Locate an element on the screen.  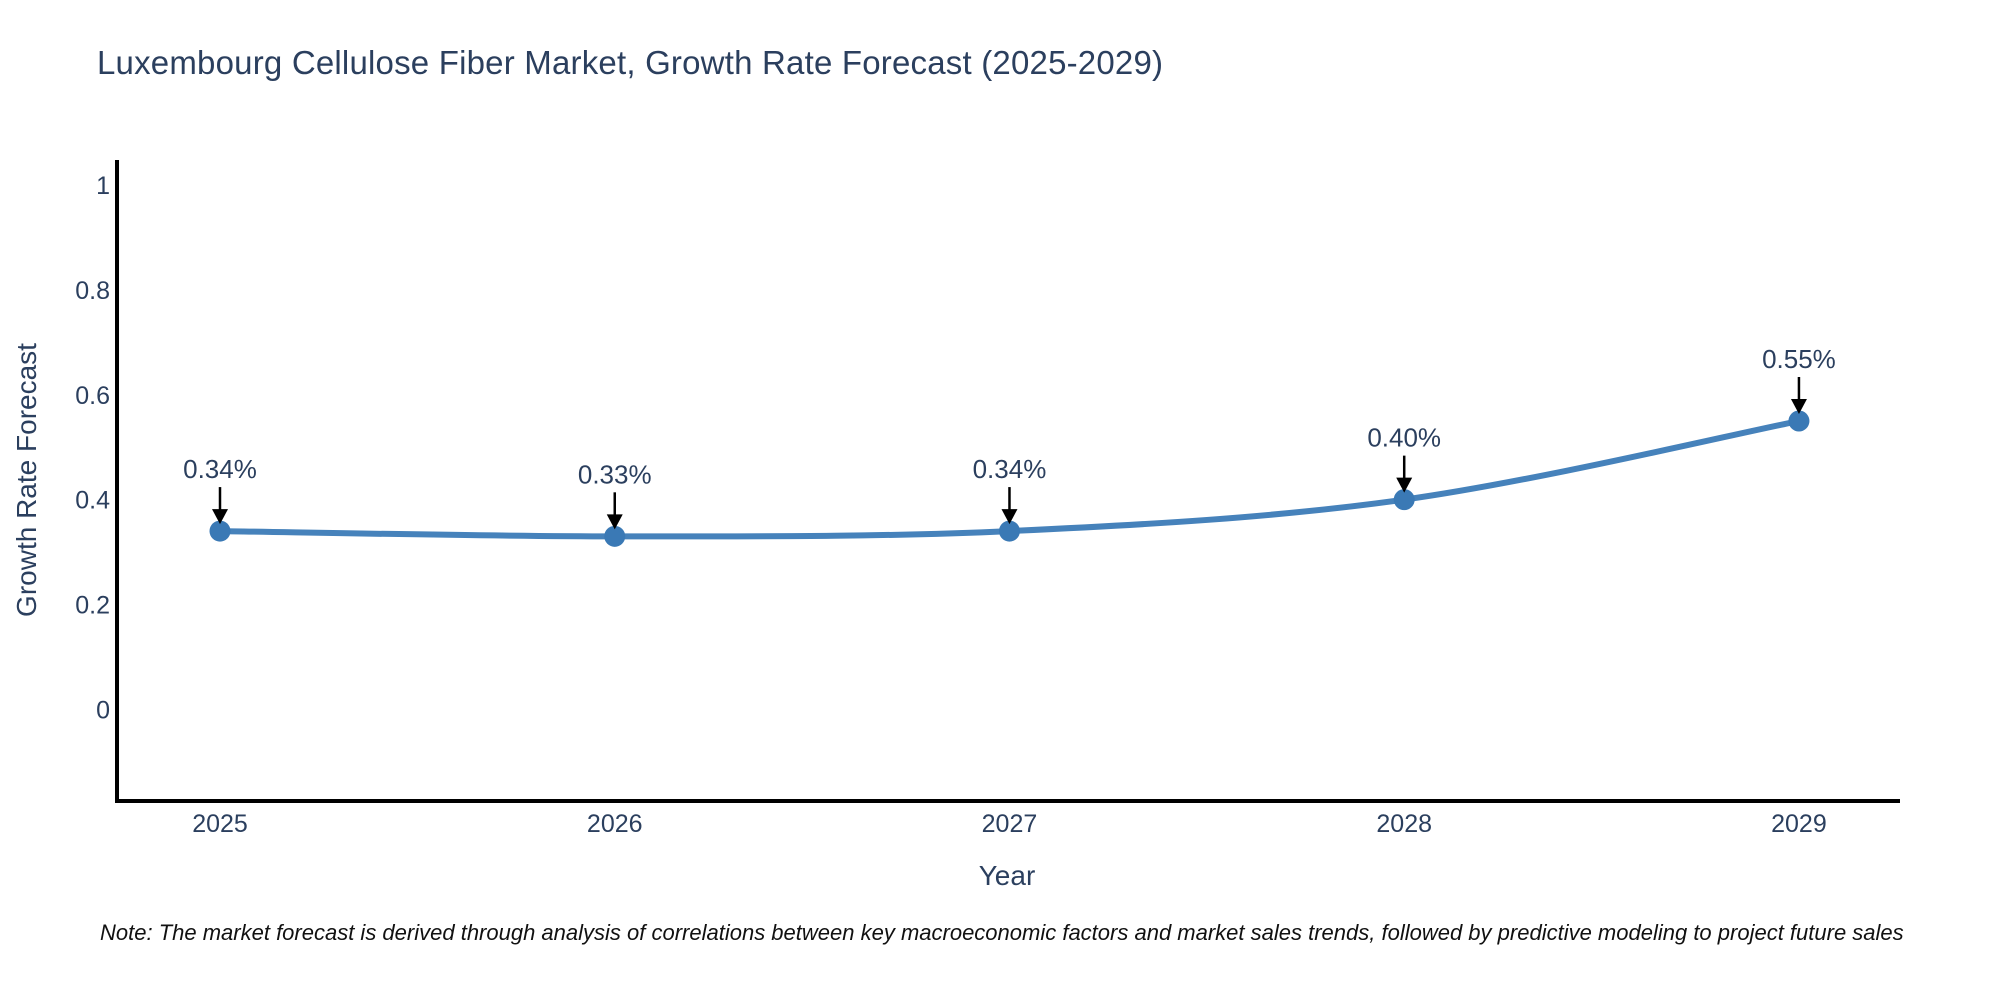
data-point-label: 0.55% is located at coordinates (1799, 359).